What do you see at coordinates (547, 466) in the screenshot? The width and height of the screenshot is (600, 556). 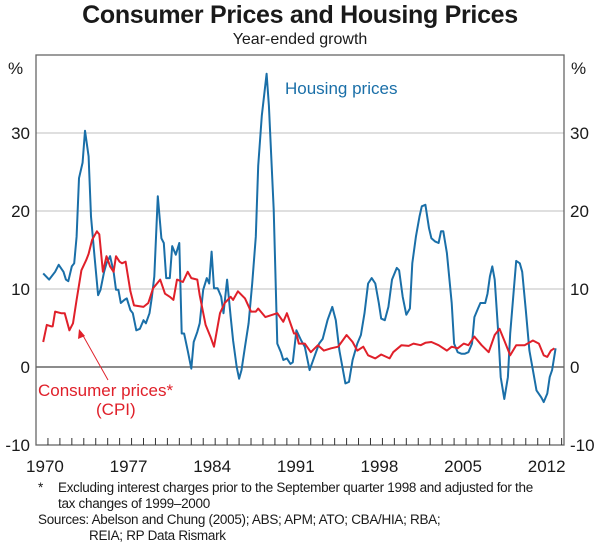 I see `x-tick-label: 2012` at bounding box center [547, 466].